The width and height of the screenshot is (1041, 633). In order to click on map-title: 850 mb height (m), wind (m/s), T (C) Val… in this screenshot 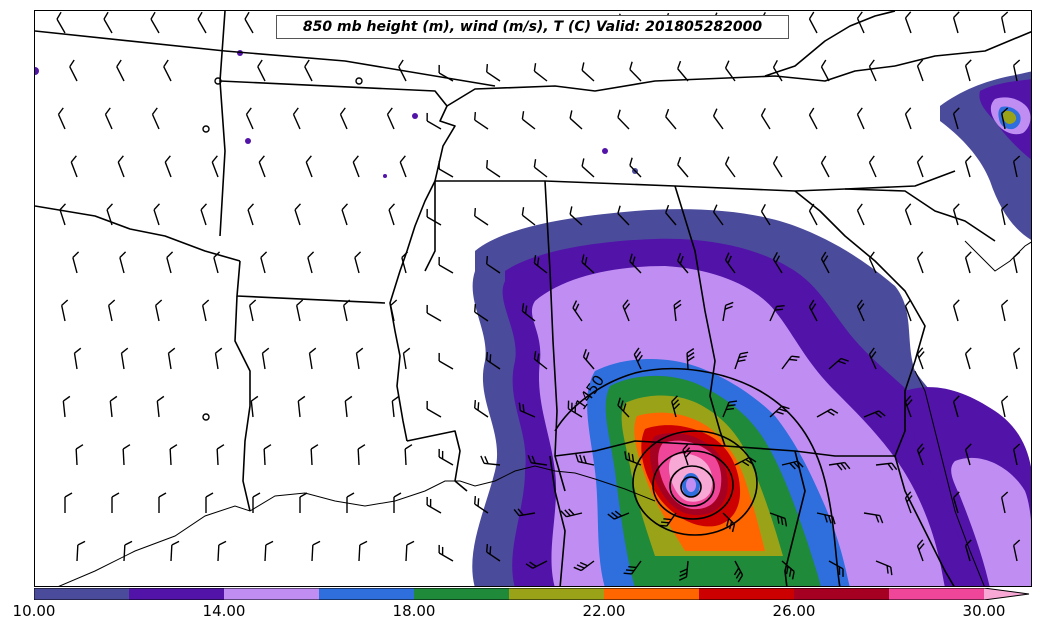, I will do `click(532, 27)`.